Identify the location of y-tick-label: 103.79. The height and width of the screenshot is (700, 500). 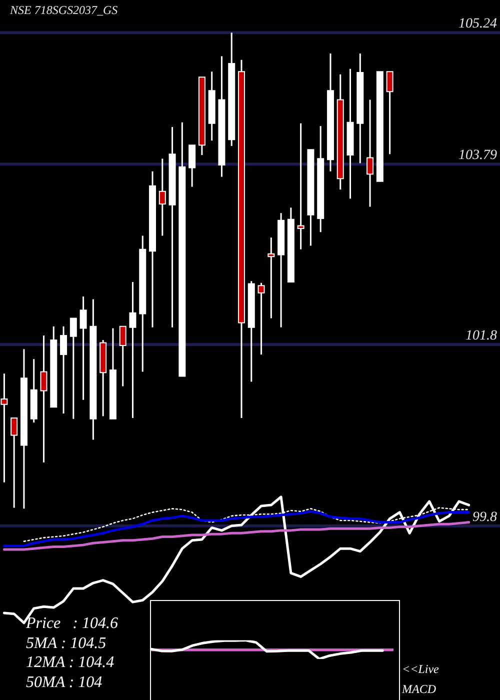
(477, 156).